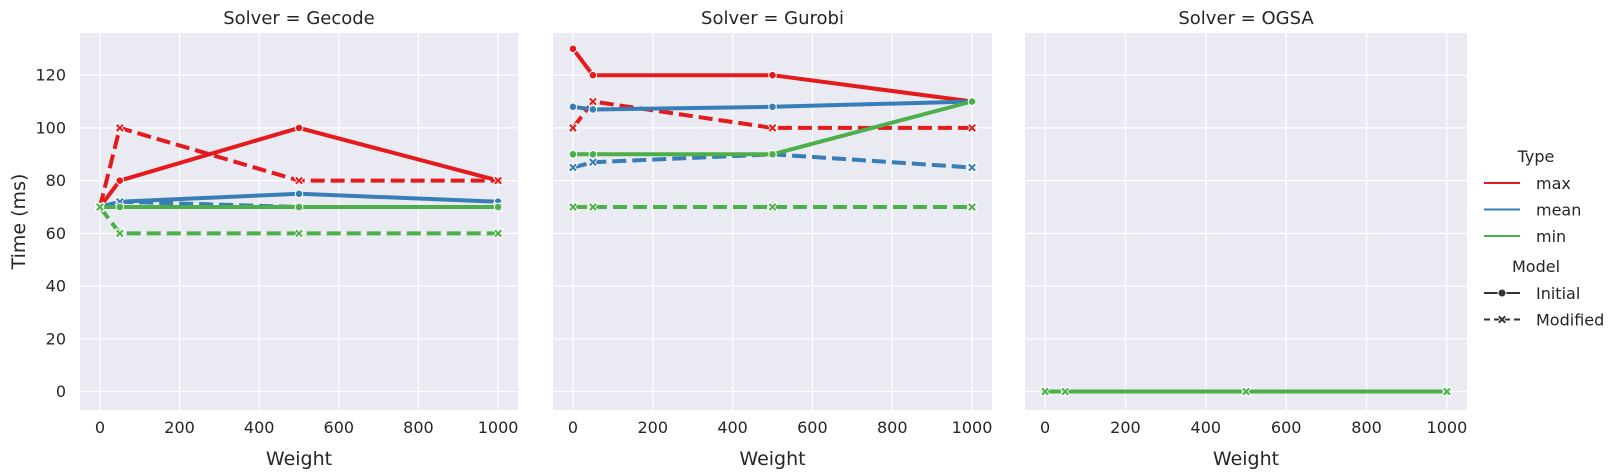 The image size is (1616, 476). Describe the element at coordinates (1553, 183) in the screenshot. I see `legend-label-max: max` at that location.